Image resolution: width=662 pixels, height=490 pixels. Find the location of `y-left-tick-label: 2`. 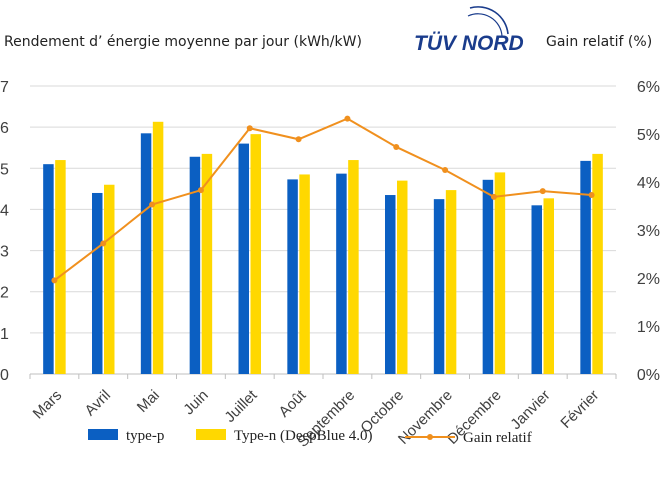

y-left-tick-label: 2 is located at coordinates (4, 293).